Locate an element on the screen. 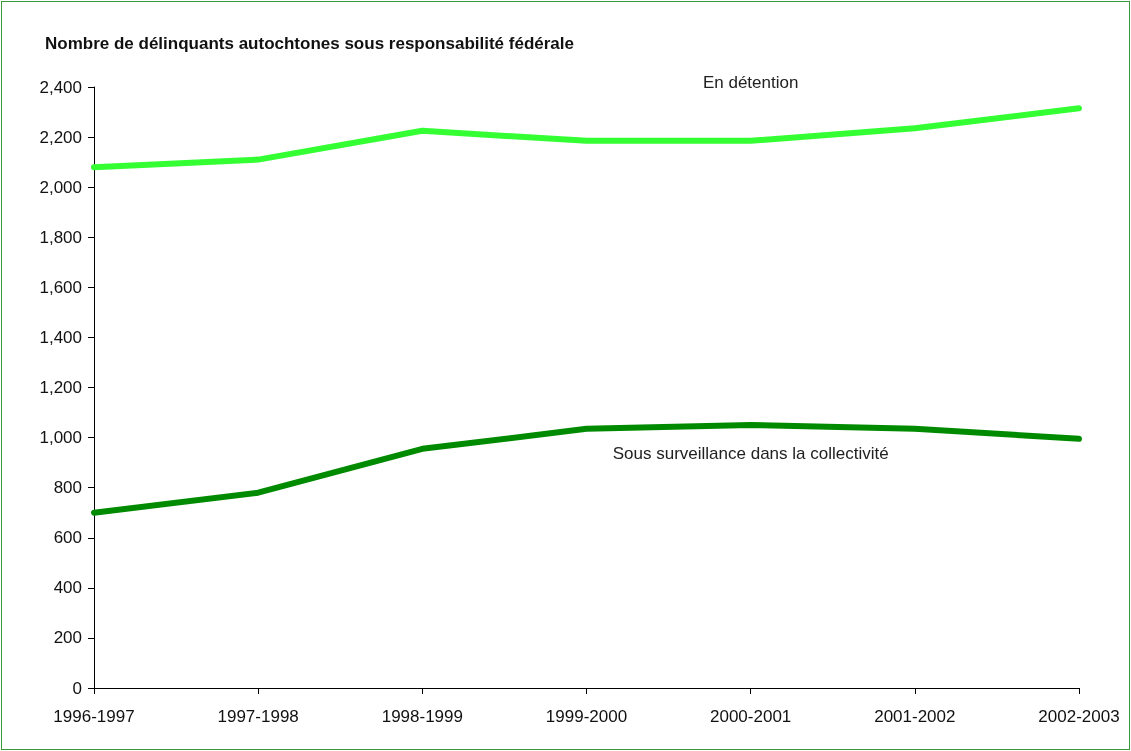 The width and height of the screenshot is (1131, 751). y-tick-label: 1,200 is located at coordinates (60, 387).